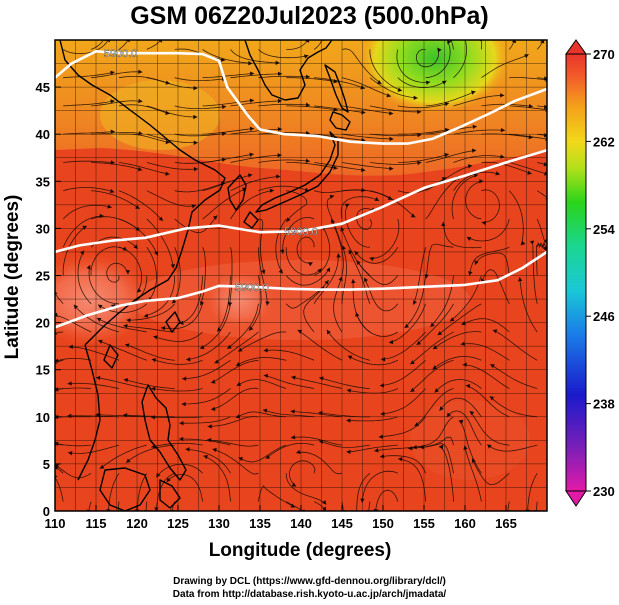 The image size is (619, 605). I want to click on philippines, so click(164, 432).